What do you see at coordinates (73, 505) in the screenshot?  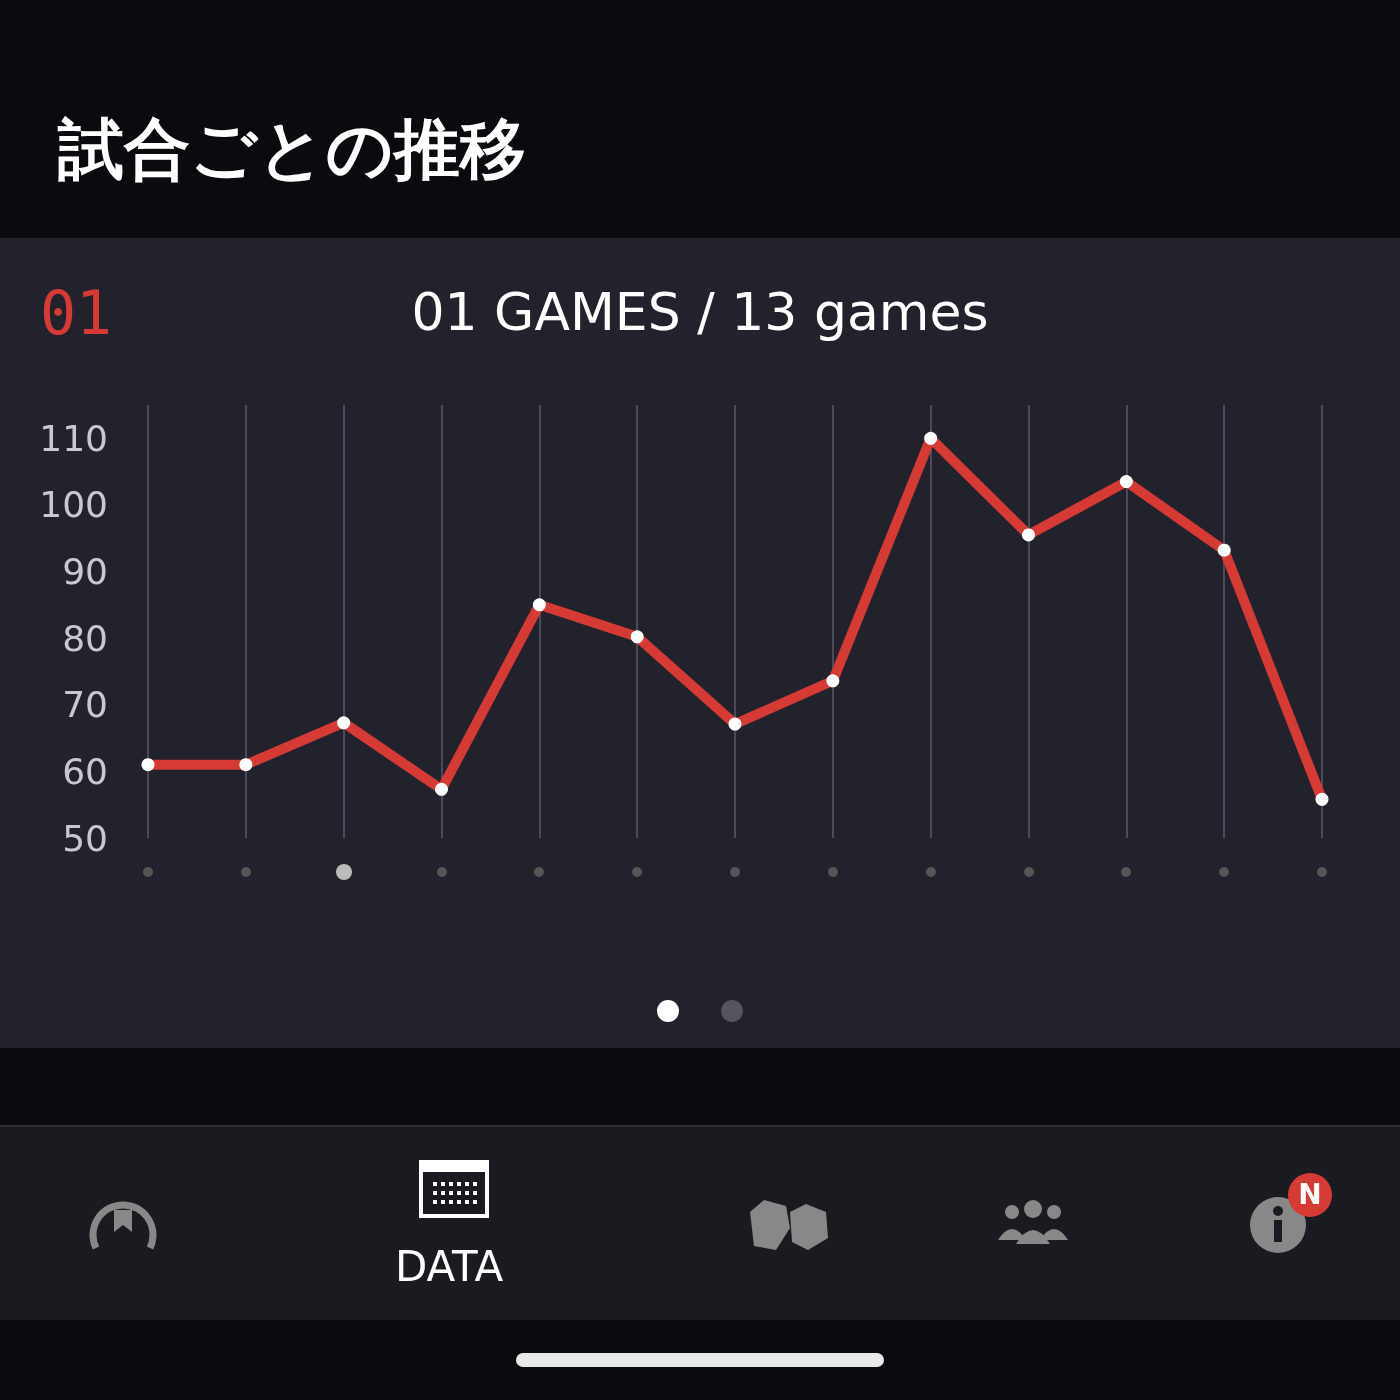 I see `y-tick-label: 100` at bounding box center [73, 505].